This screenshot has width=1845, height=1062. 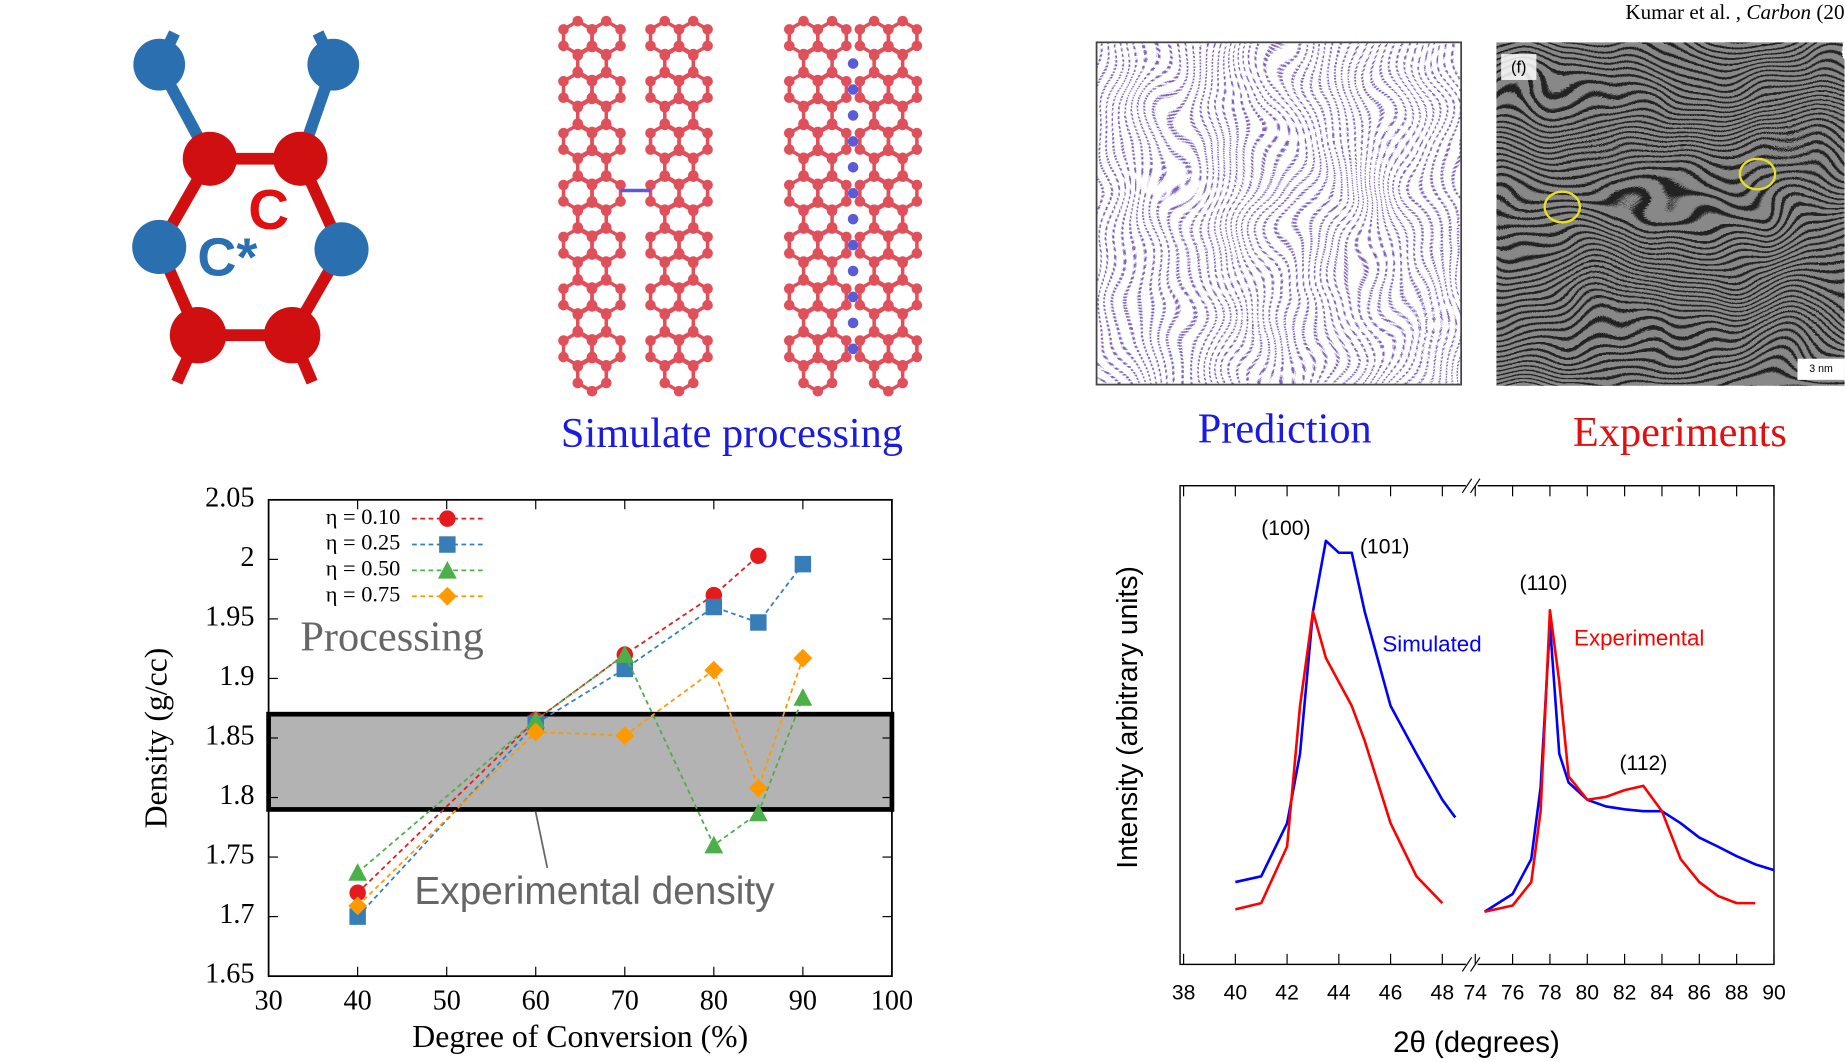 What do you see at coordinates (1475, 992) in the screenshot?
I see `x-tick-label: 74` at bounding box center [1475, 992].